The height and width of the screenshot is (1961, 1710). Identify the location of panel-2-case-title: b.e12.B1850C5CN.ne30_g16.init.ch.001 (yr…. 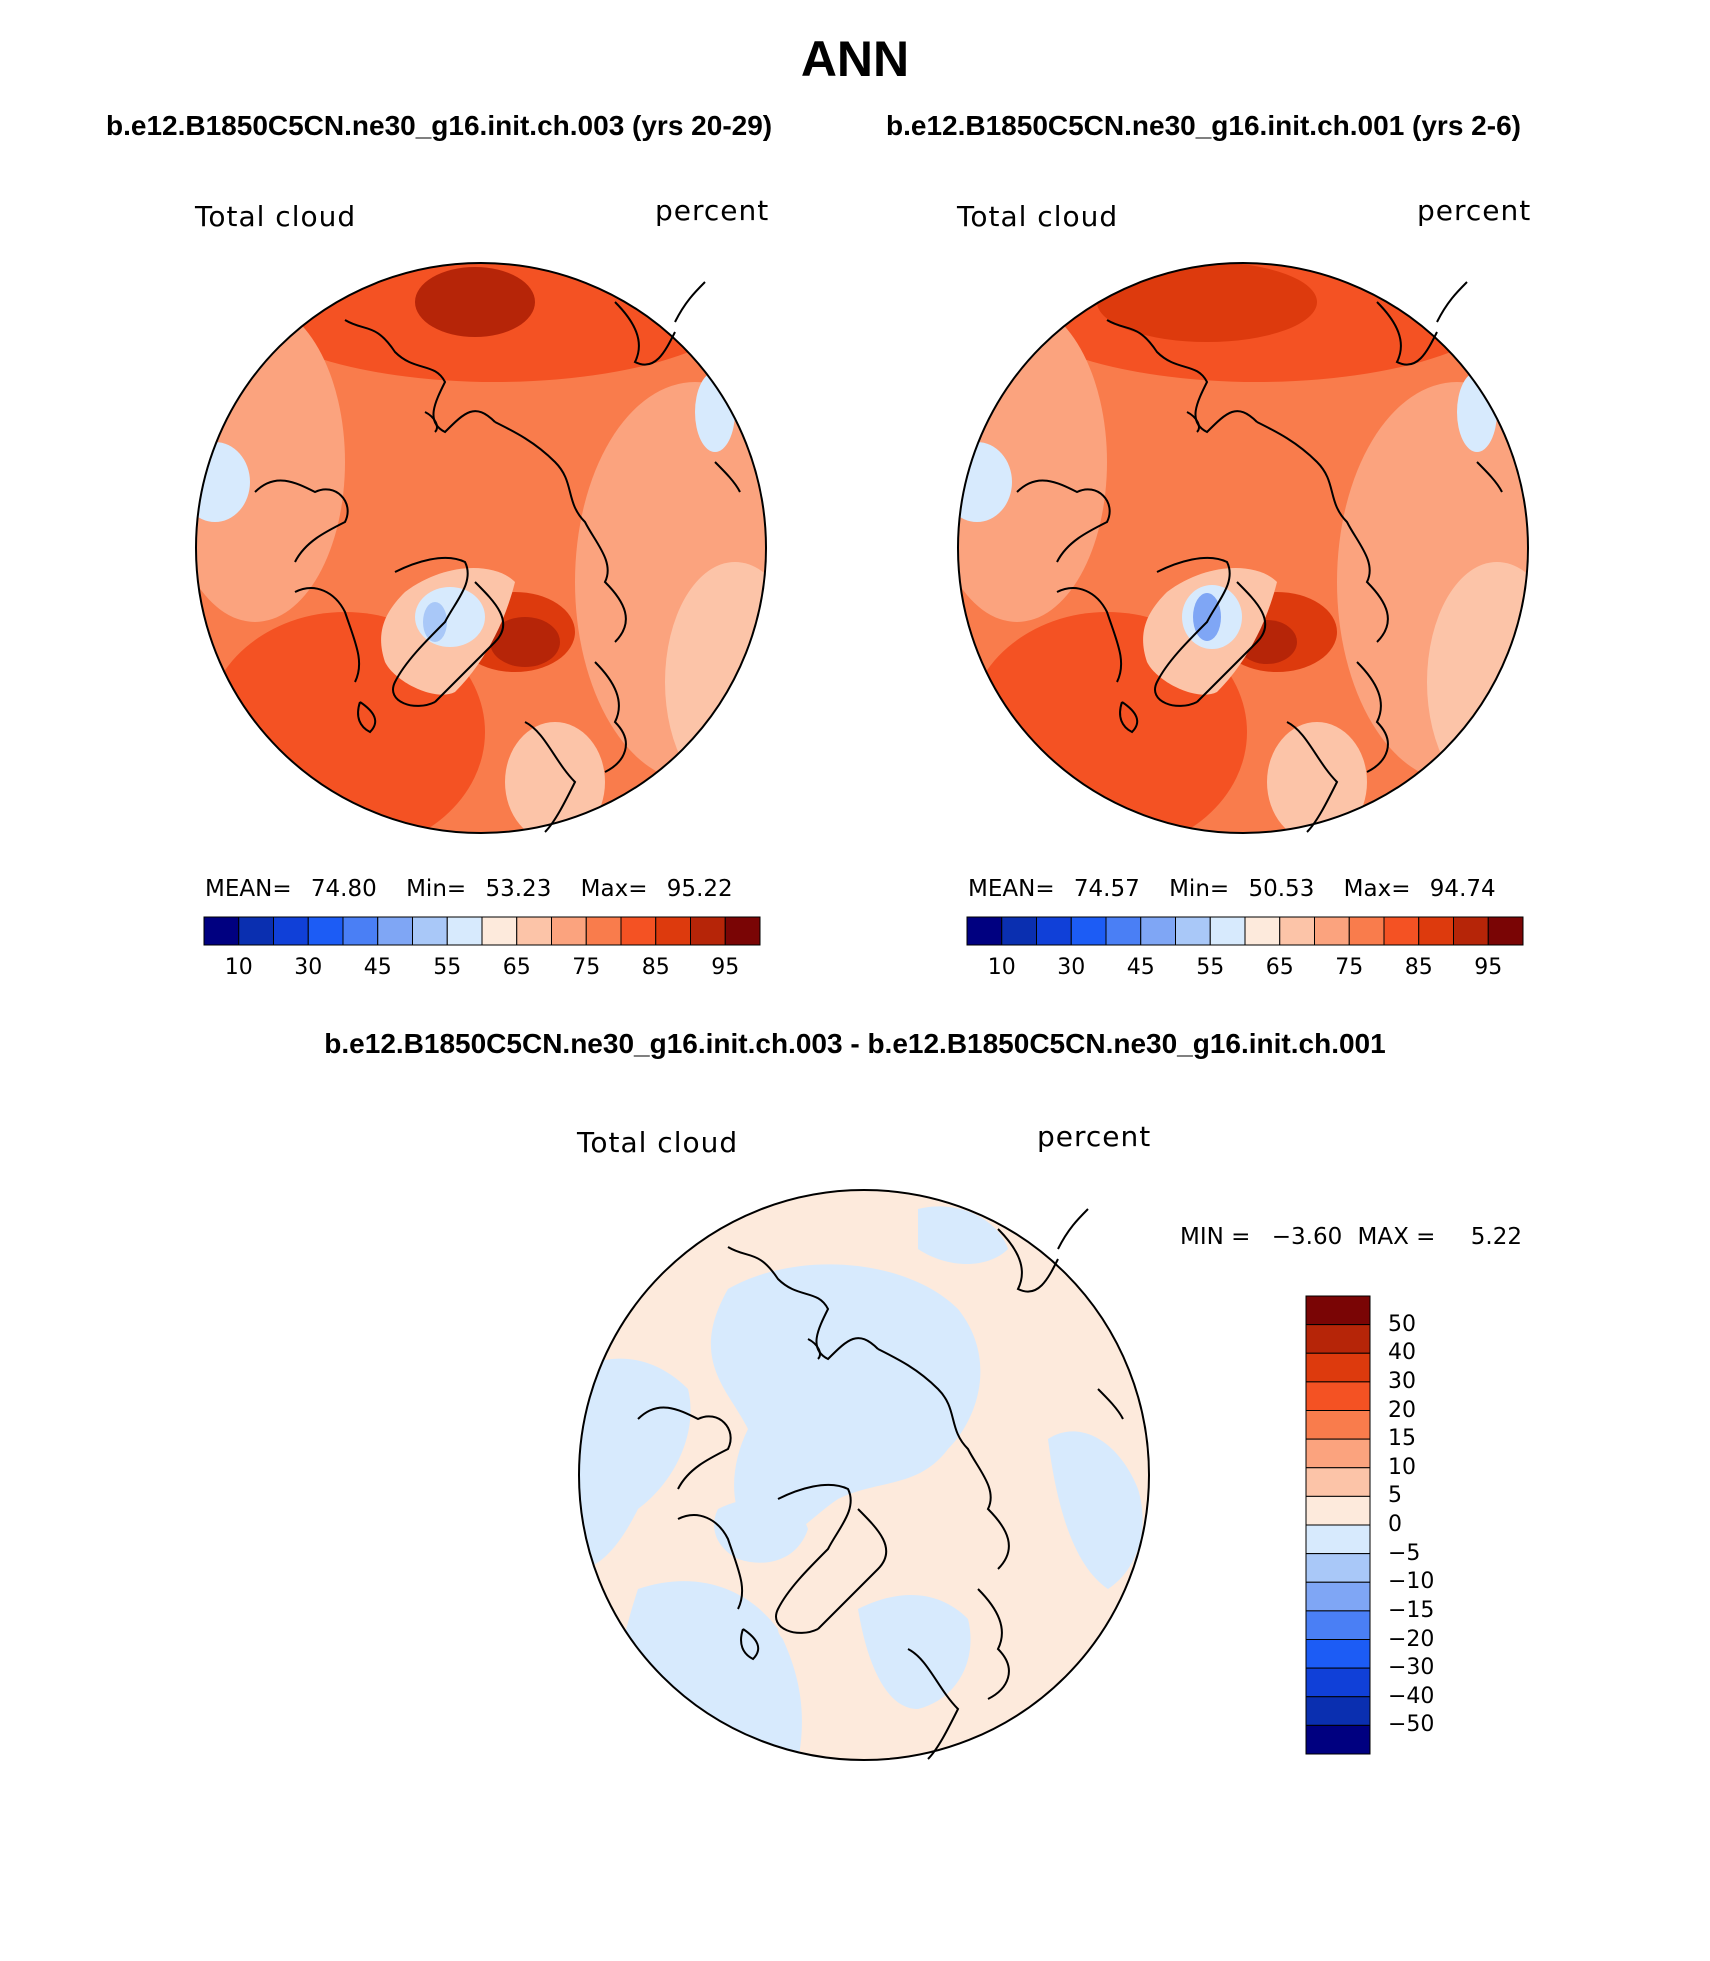
(1203, 125).